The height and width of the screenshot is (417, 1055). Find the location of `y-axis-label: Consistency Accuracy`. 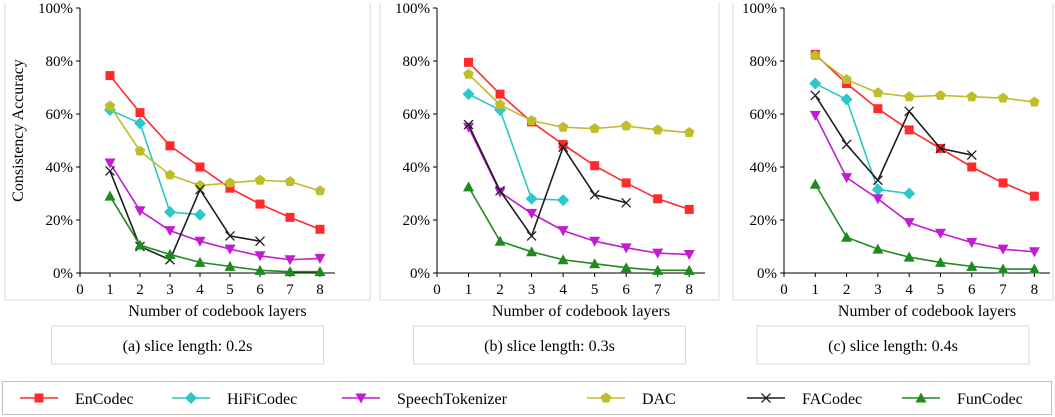

y-axis-label: Consistency Accuracy is located at coordinates (18, 130).